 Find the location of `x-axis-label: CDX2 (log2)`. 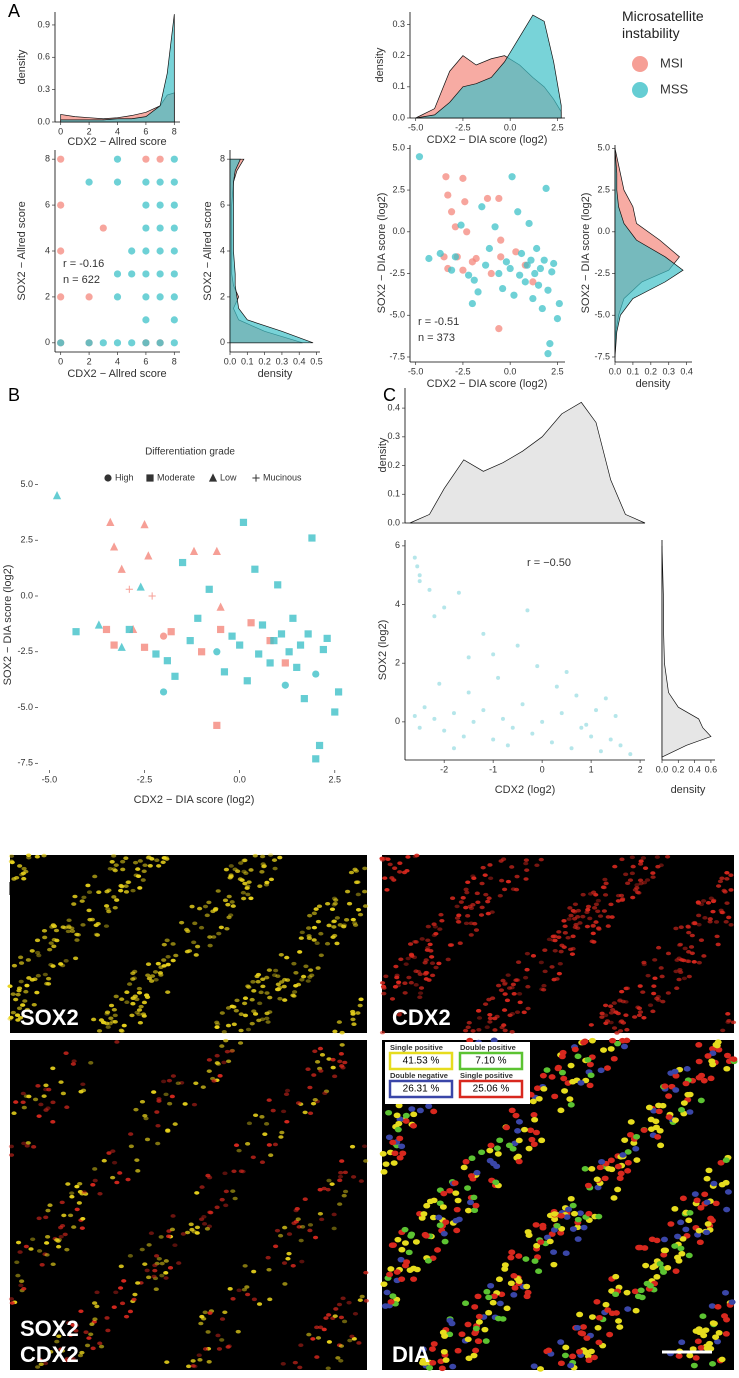

x-axis-label: CDX2 (log2) is located at coordinates (525, 790).